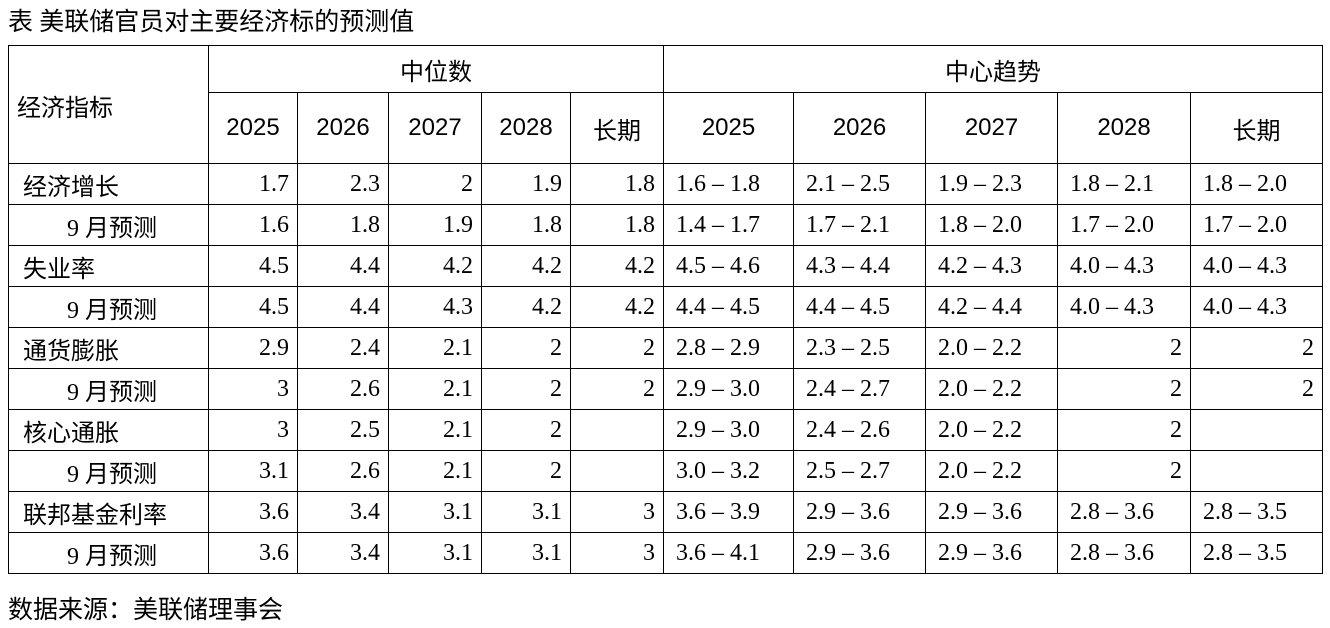 This screenshot has height=628, width=1330. I want to click on median-cell: 4.5, so click(253, 307).